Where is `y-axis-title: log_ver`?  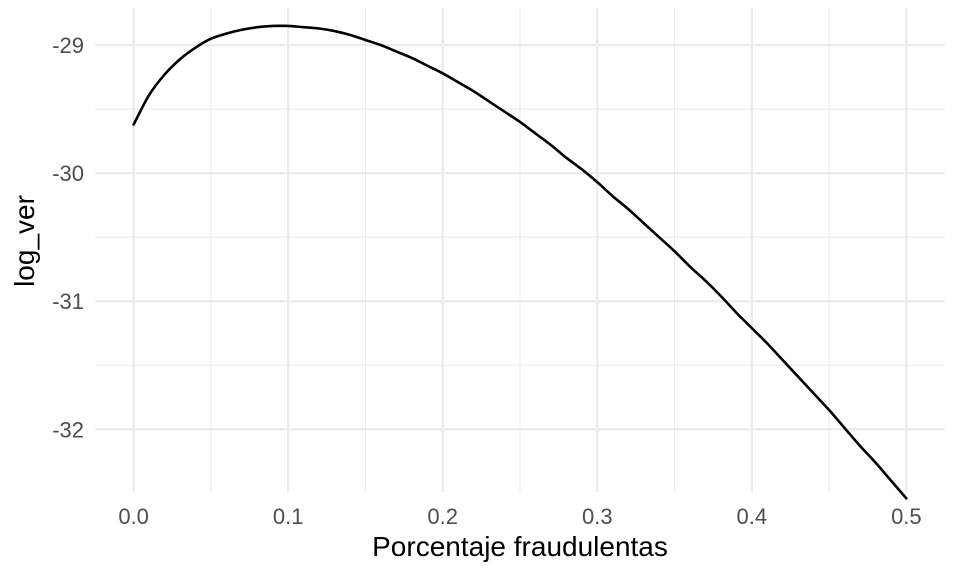 y-axis-title: log_ver is located at coordinates (24, 241).